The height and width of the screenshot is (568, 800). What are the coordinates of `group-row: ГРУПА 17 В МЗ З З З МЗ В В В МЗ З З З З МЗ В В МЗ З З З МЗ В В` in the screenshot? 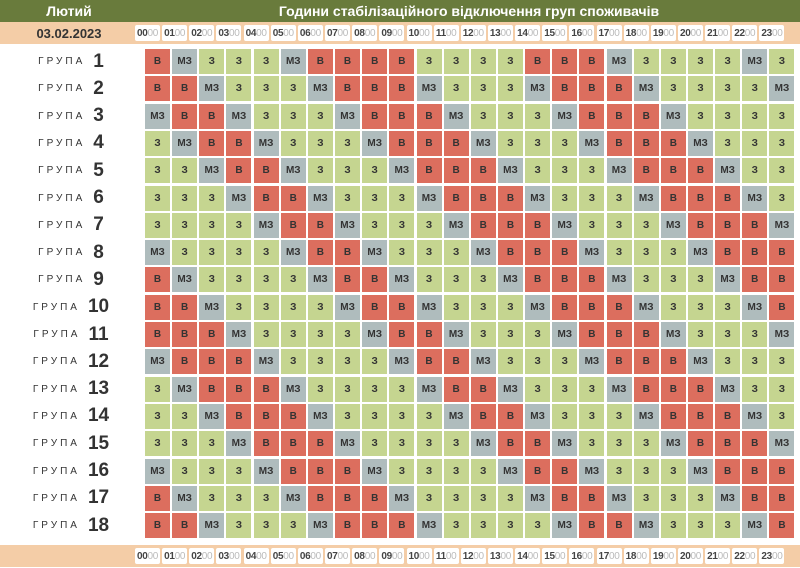 It's located at (400, 498).